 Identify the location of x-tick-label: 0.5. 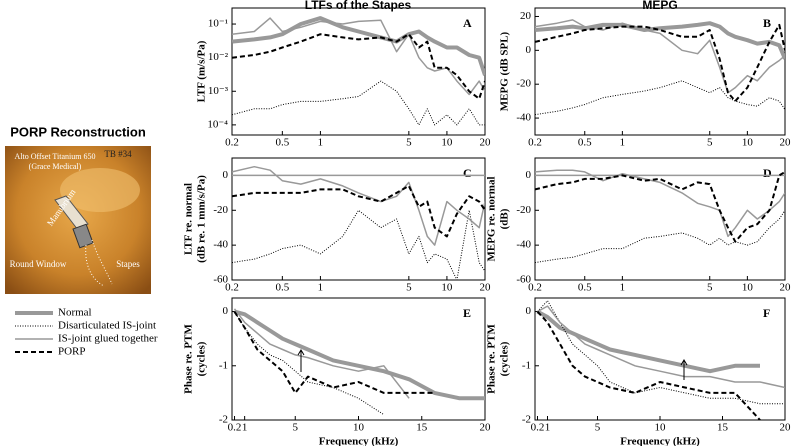
(282, 288).